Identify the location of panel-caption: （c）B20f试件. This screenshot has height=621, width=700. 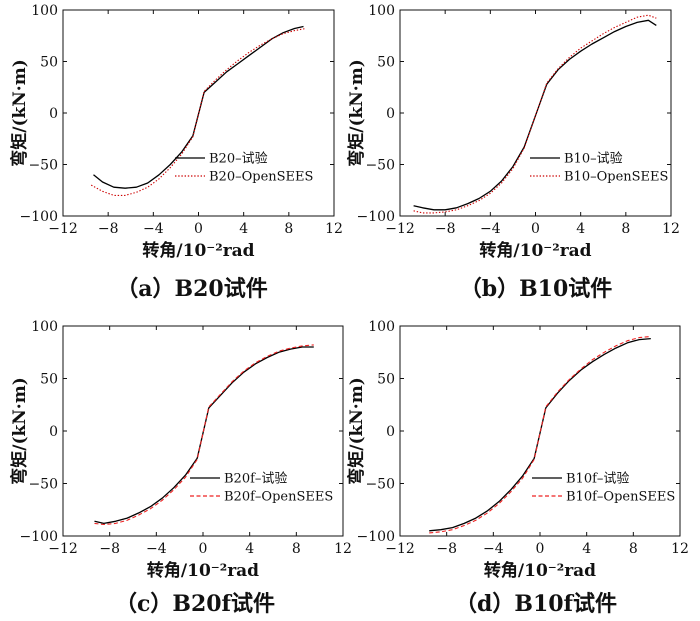
(195, 604).